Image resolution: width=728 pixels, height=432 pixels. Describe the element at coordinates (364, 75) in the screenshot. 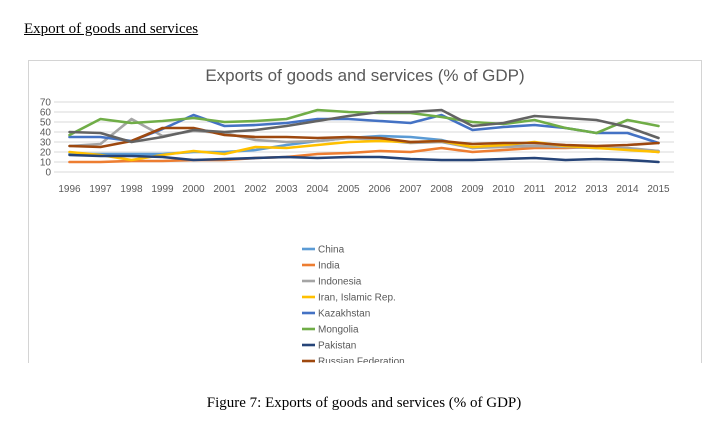

I see `chart-title: Exports of goods and services (% of GDP)` at that location.